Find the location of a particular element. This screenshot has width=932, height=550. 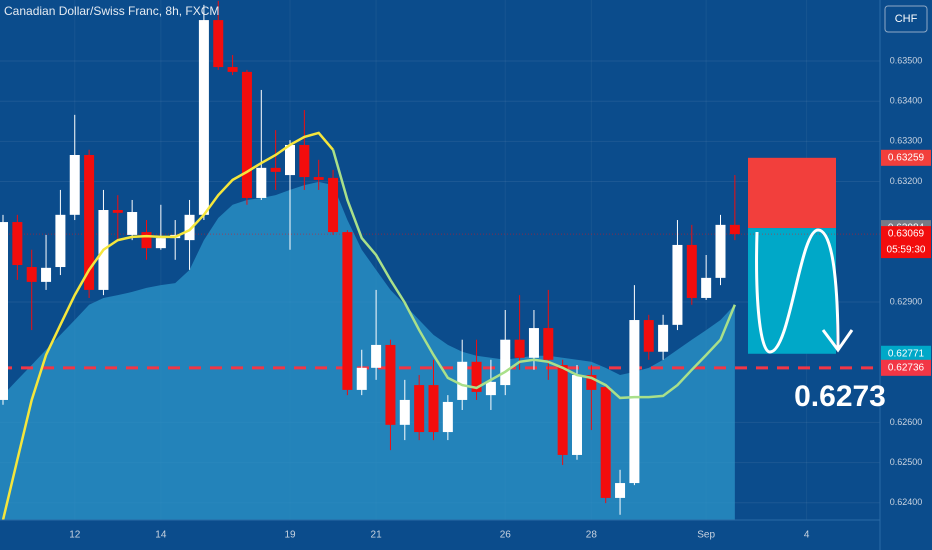

x-tick-label: 12 is located at coordinates (75, 535).